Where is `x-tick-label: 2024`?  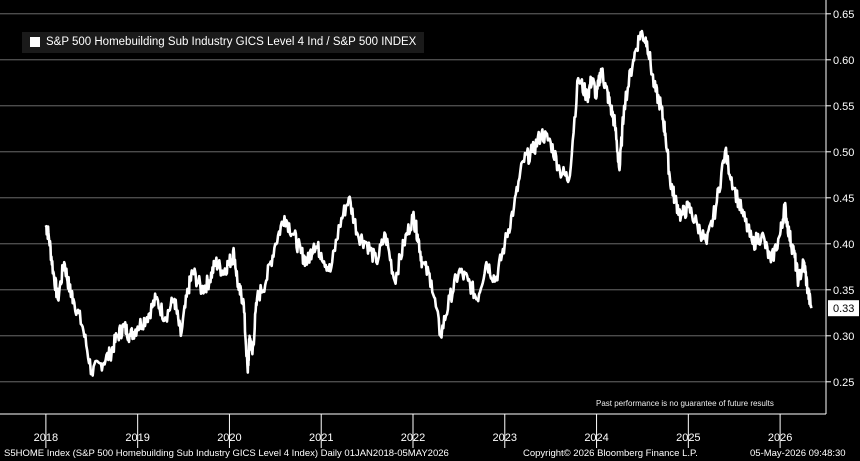 x-tick-label: 2024 is located at coordinates (596, 438).